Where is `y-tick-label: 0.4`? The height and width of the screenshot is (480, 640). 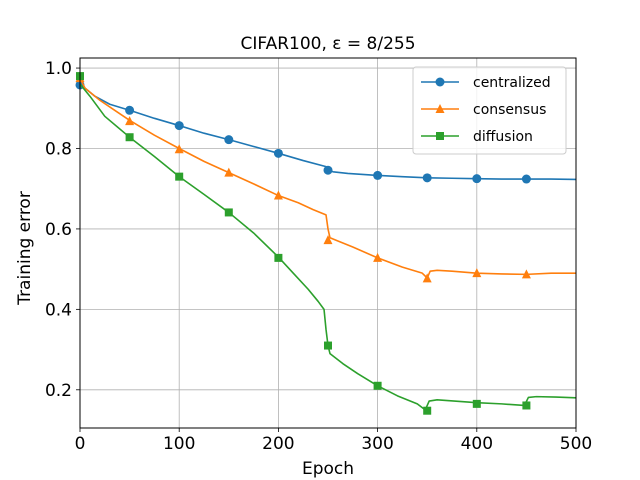
y-tick-label: 0.4 is located at coordinates (58, 310).